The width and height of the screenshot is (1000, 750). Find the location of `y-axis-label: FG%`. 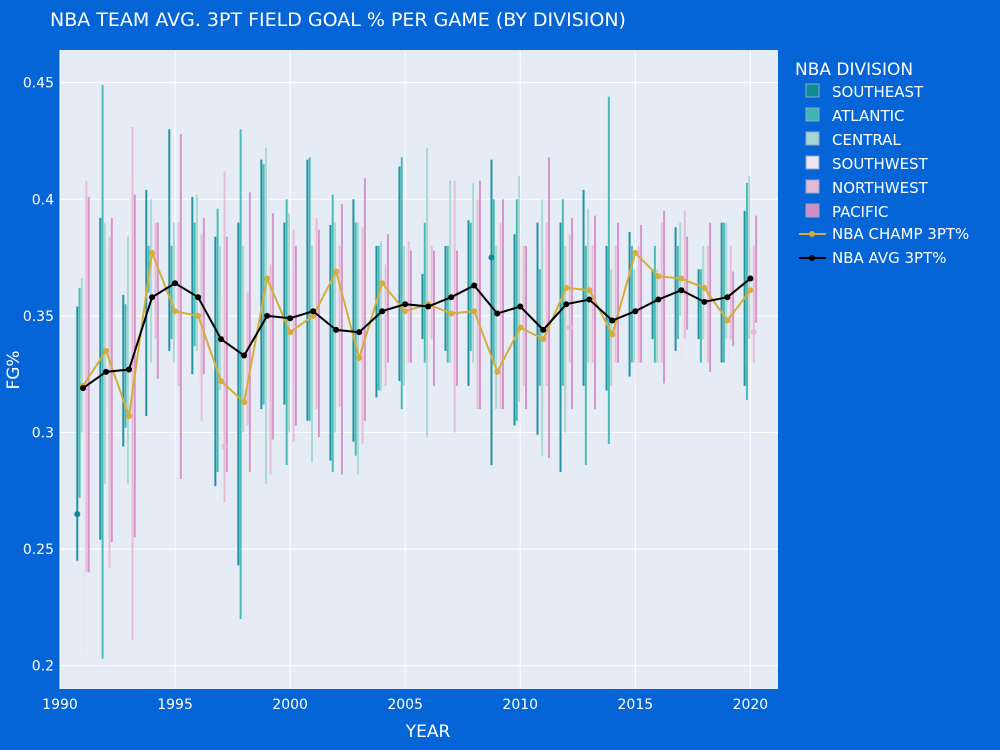

y-axis-label: FG% is located at coordinates (14, 369).